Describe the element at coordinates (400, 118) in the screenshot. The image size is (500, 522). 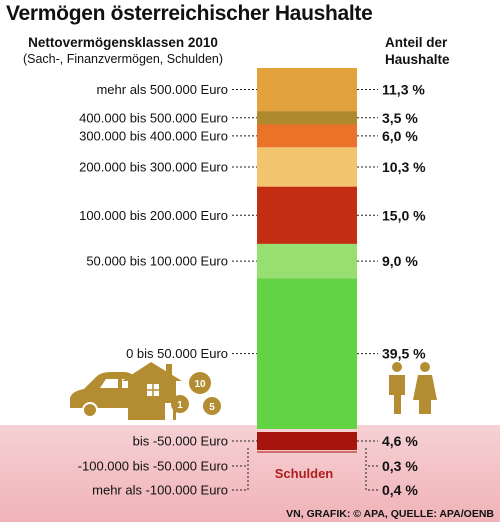
I see `value-label: 3,5 %` at that location.